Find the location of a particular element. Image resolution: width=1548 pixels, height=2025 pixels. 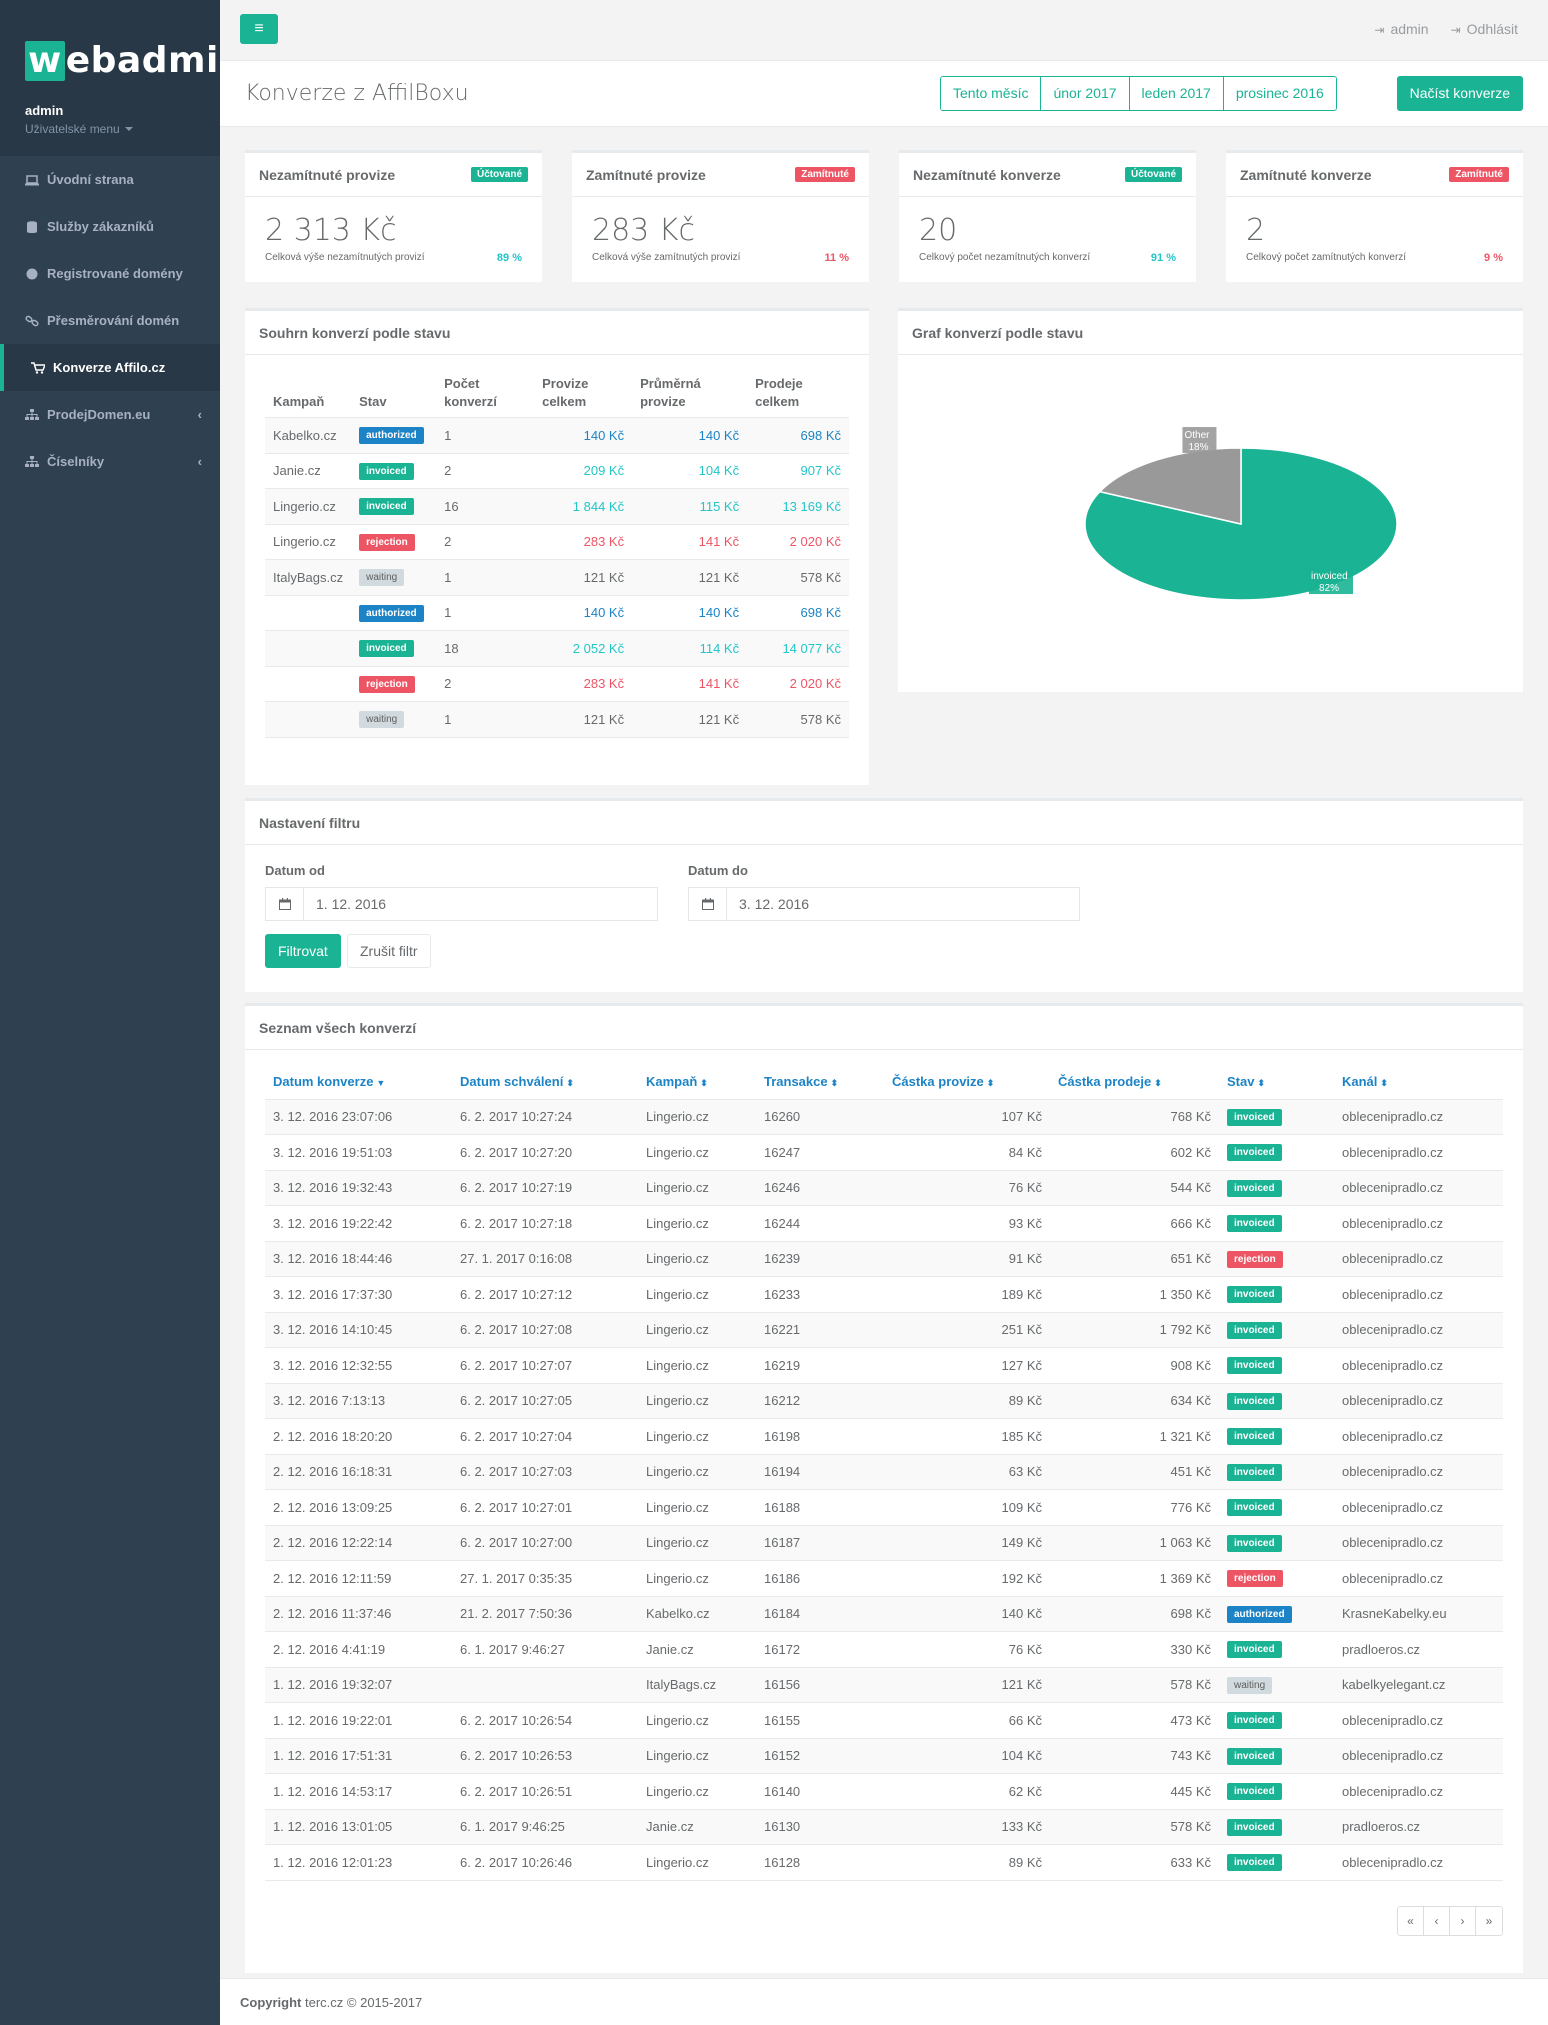

cell-conversion-date: 2. 12. 2016 16:18:31 is located at coordinates (358, 1472).